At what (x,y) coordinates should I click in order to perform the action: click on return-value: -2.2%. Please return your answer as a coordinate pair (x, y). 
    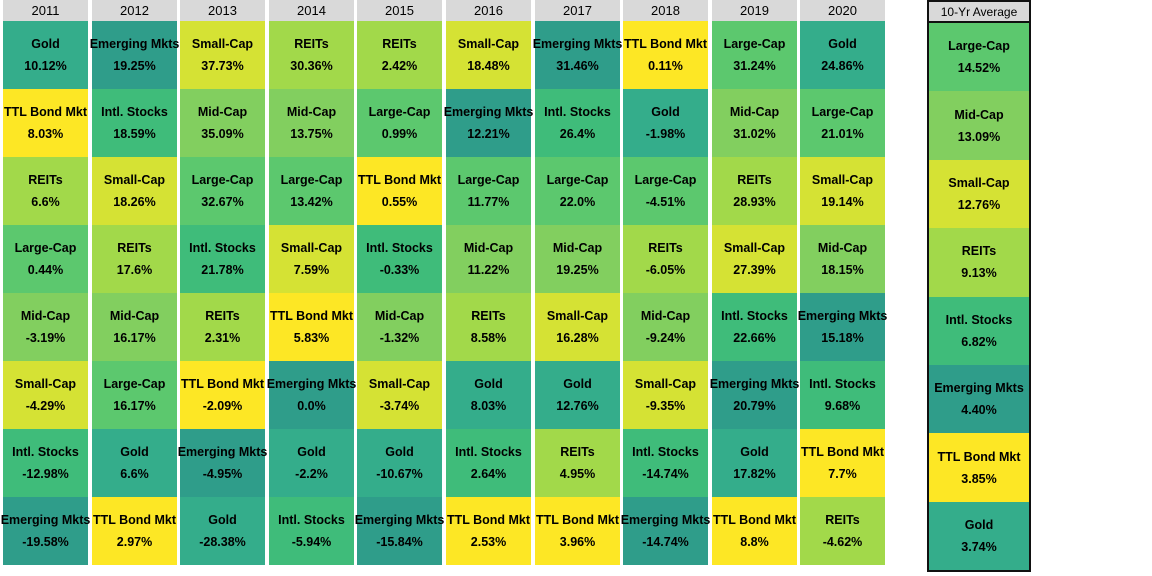
    Looking at the image, I should click on (311, 474).